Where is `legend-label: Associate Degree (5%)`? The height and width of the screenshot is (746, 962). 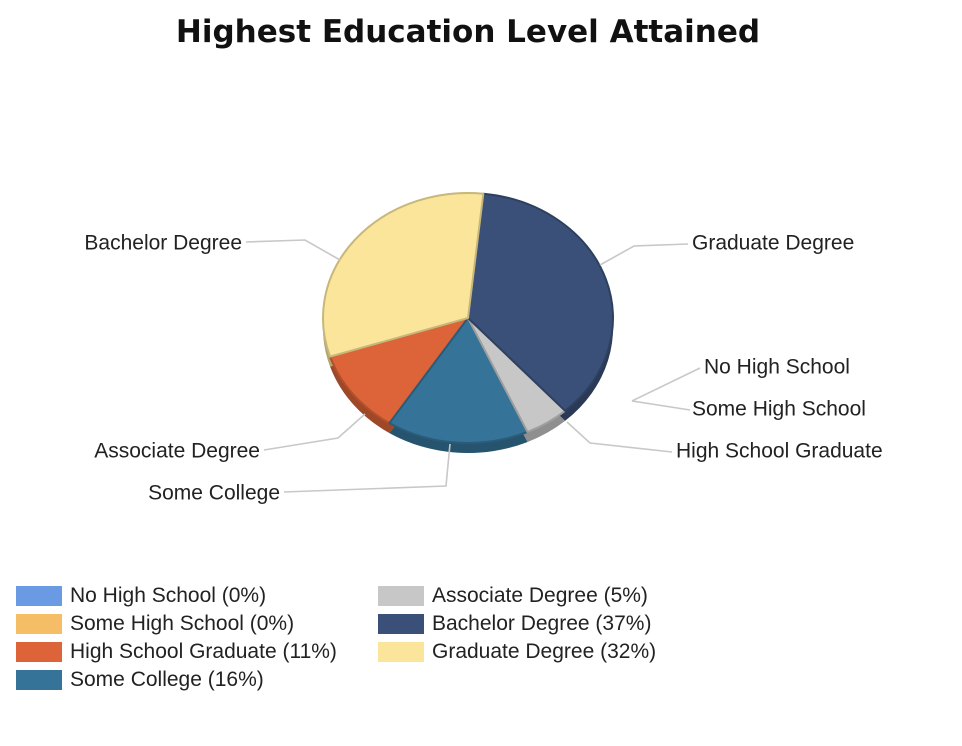 legend-label: Associate Degree (5%) is located at coordinates (540, 595).